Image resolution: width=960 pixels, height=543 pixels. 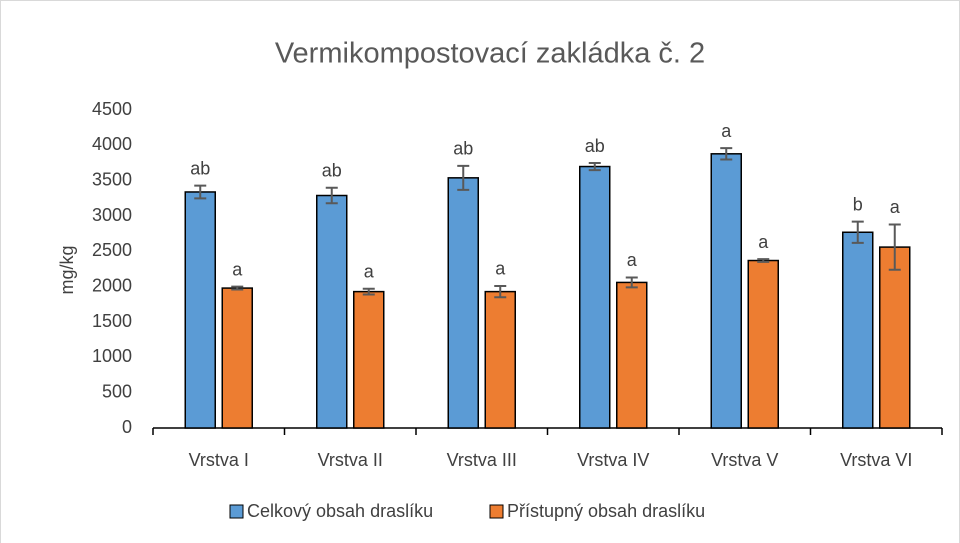 What do you see at coordinates (744, 460) in the screenshot?
I see `x-tick-label: Vrstva V` at bounding box center [744, 460].